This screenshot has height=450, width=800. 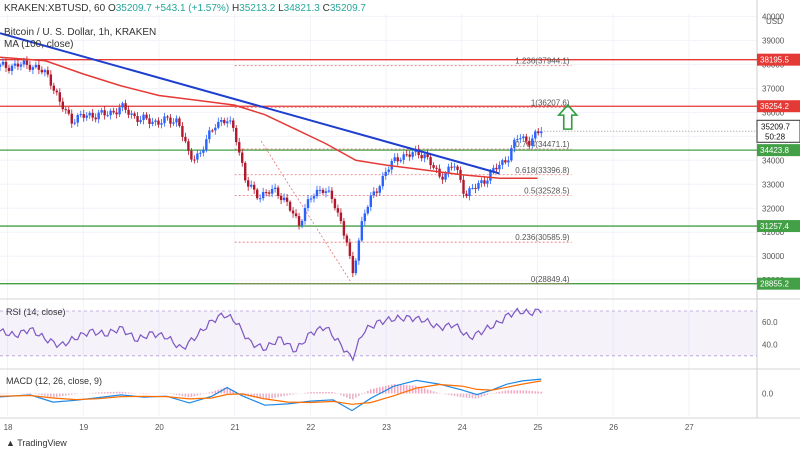 I want to click on level-price-label: 31257.4, so click(x=774, y=226).